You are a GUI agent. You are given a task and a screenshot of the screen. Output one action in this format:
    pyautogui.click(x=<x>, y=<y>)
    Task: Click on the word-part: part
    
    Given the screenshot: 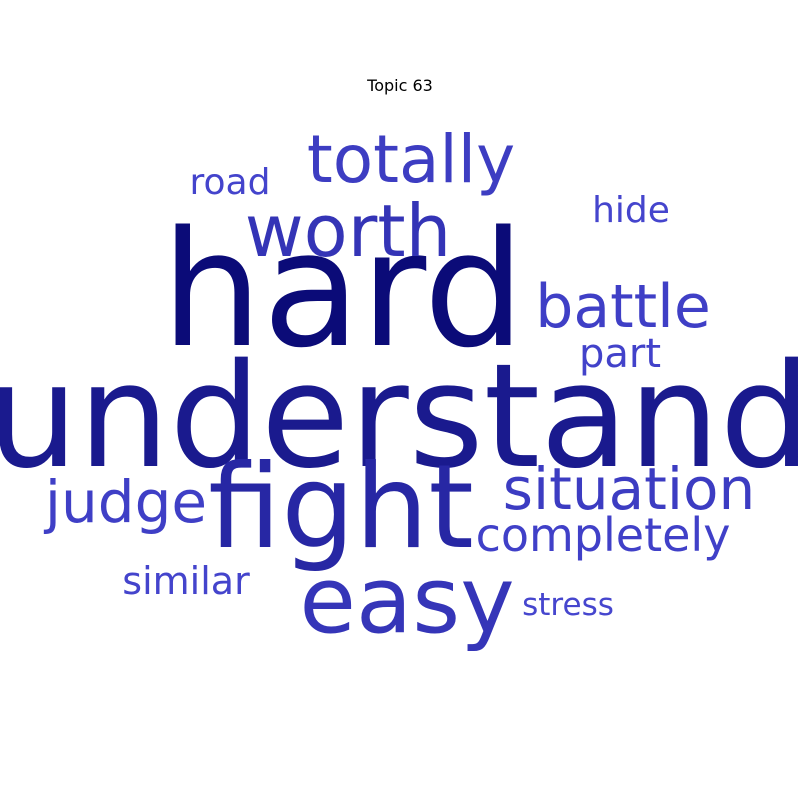 What is the action you would take?
    pyautogui.click(x=620, y=354)
    